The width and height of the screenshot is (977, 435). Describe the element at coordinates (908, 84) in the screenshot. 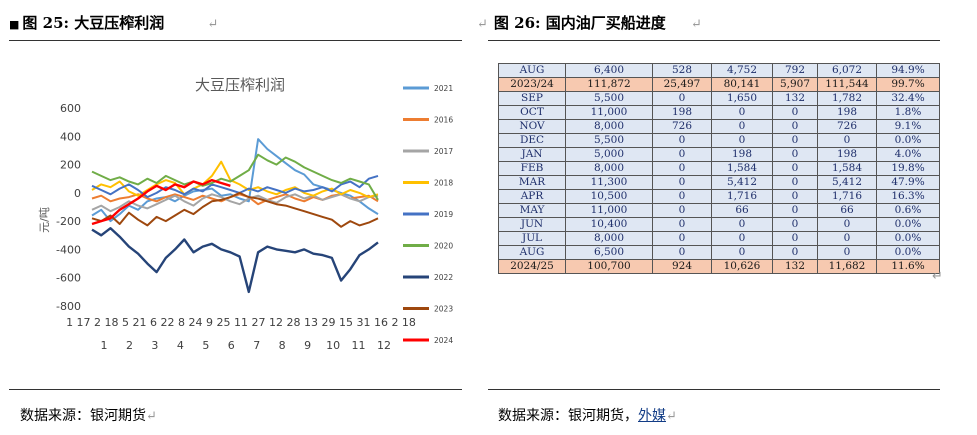

I see `table-cell: 99.7%` at that location.